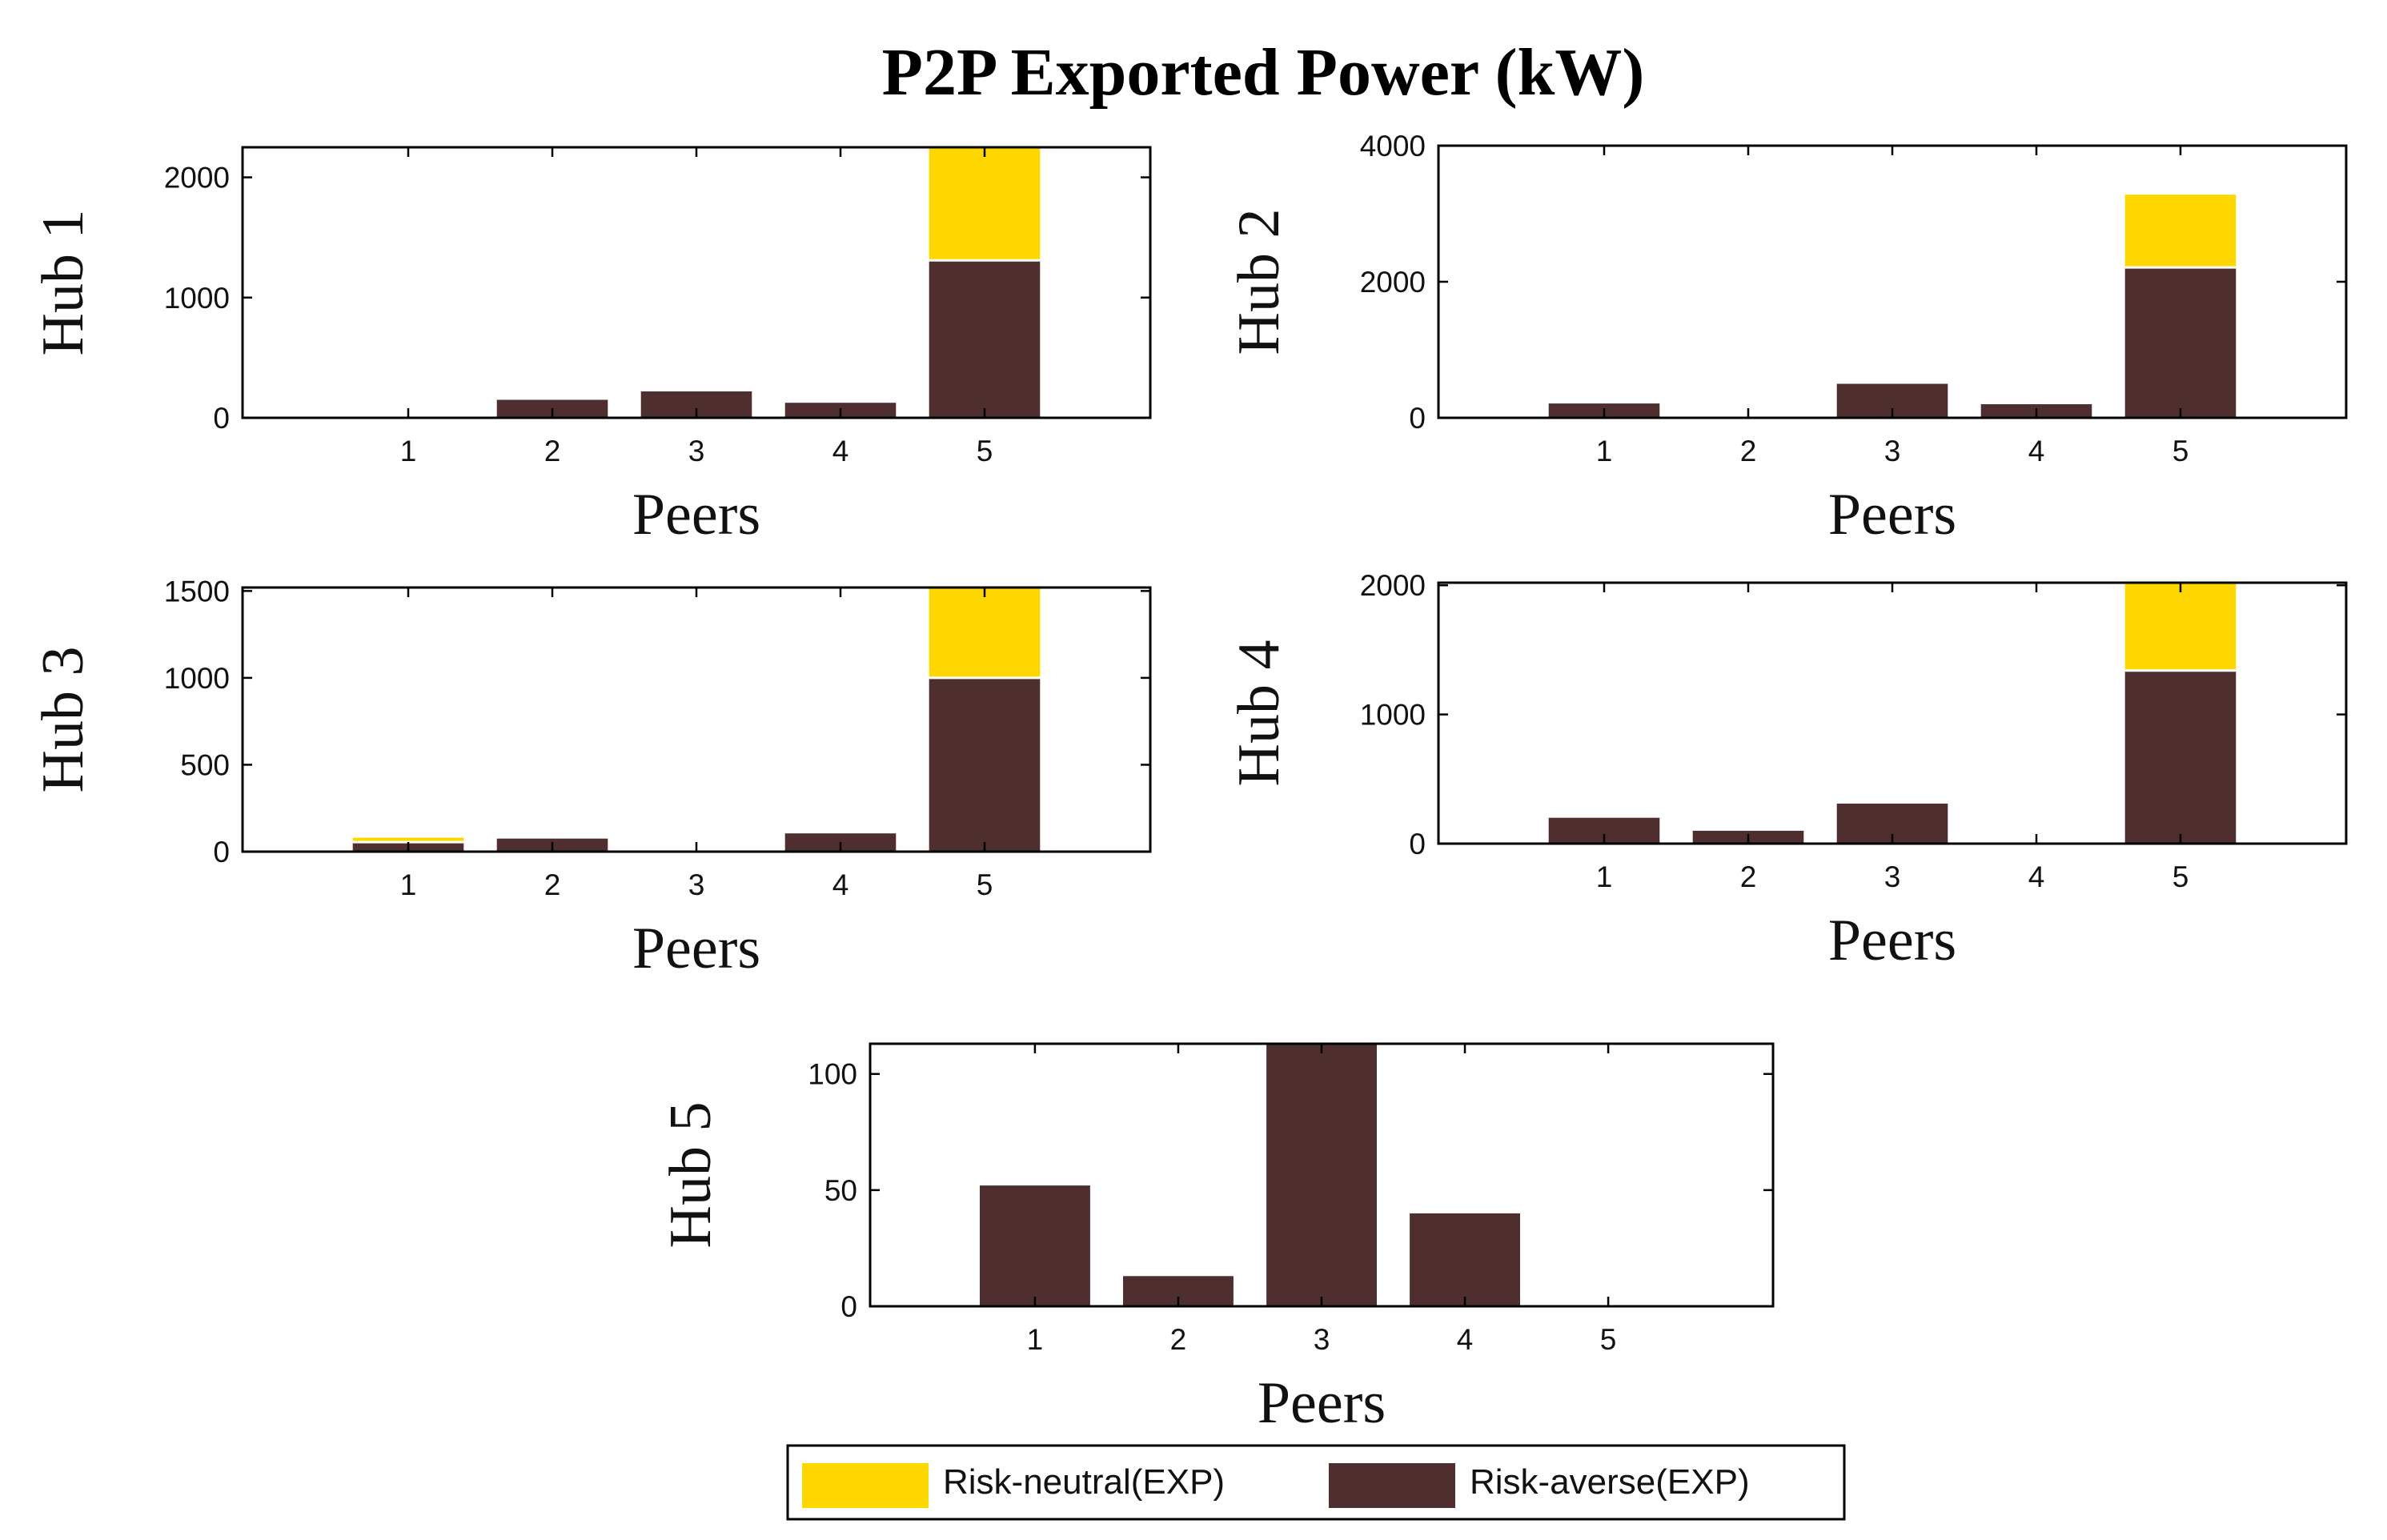 This screenshot has width=2387, height=1540. What do you see at coordinates (1259, 282) in the screenshot?
I see `y-axis-label: Hub 2` at bounding box center [1259, 282].